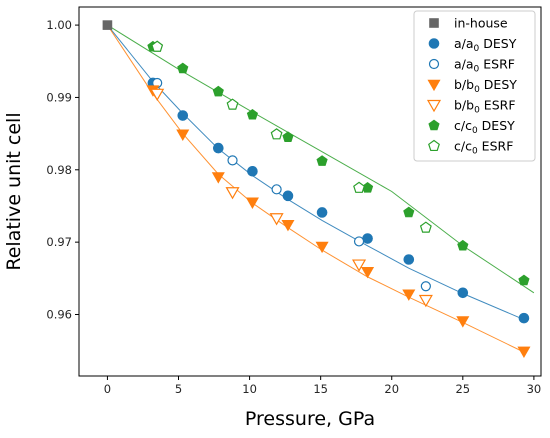 Image resolution: width=550 pixels, height=438 pixels. Describe the element at coordinates (107, 389) in the screenshot. I see `x-tick-label: 0` at that location.